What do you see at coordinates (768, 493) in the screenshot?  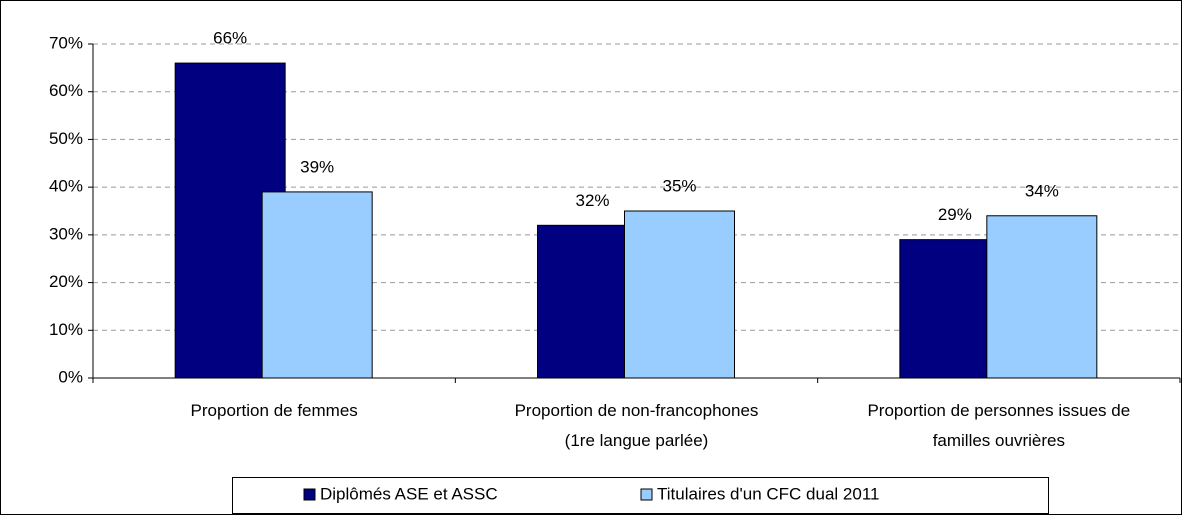 I see `legend-label: Titulaires d'un CFC dual 2011` at bounding box center [768, 493].